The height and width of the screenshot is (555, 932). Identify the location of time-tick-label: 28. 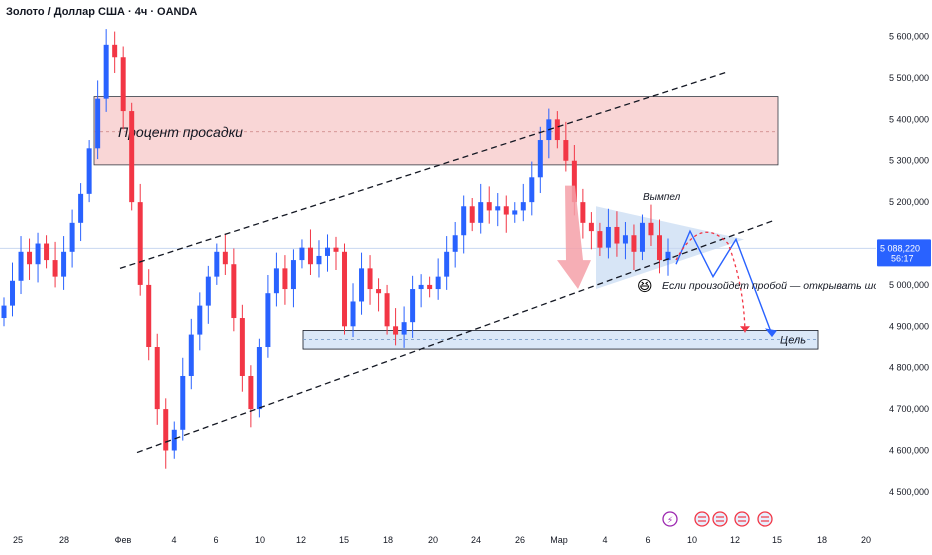
(64, 540).